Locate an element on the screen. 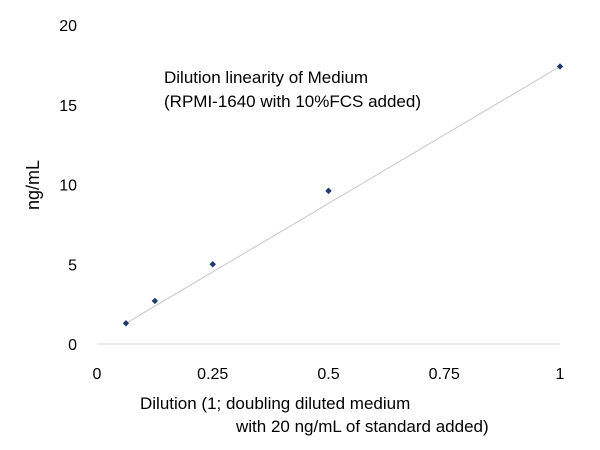  y-axis-label: ng/mL is located at coordinates (33, 185).